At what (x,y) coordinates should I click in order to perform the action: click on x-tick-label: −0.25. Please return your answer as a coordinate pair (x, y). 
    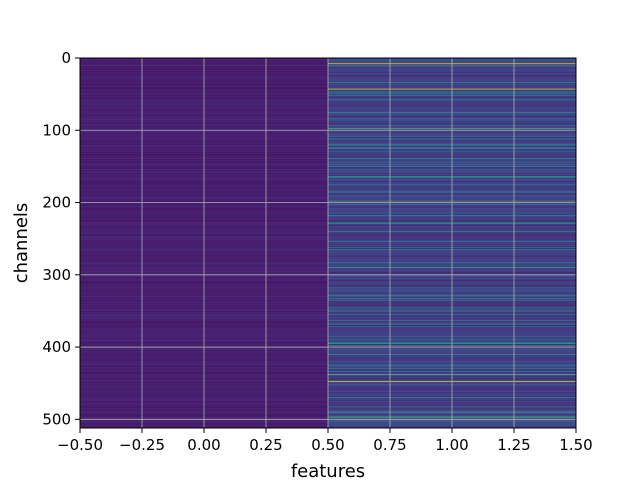
    Looking at the image, I should click on (142, 445).